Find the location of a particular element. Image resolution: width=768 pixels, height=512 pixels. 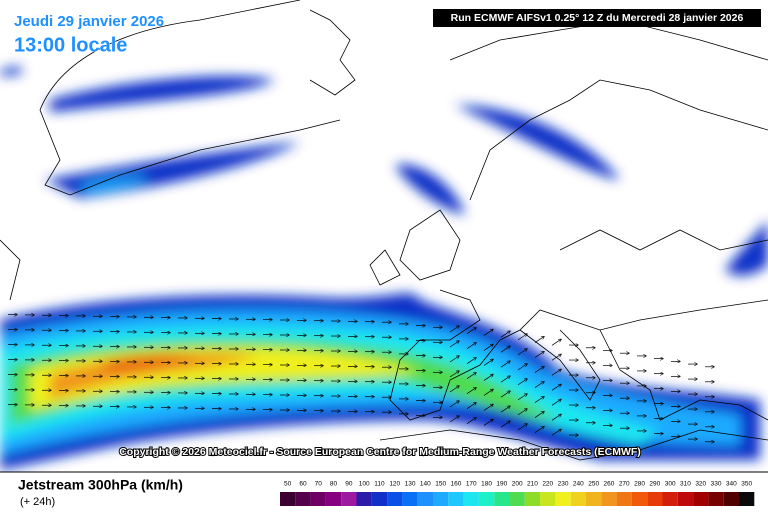

legend-label: 300 is located at coordinates (670, 484).